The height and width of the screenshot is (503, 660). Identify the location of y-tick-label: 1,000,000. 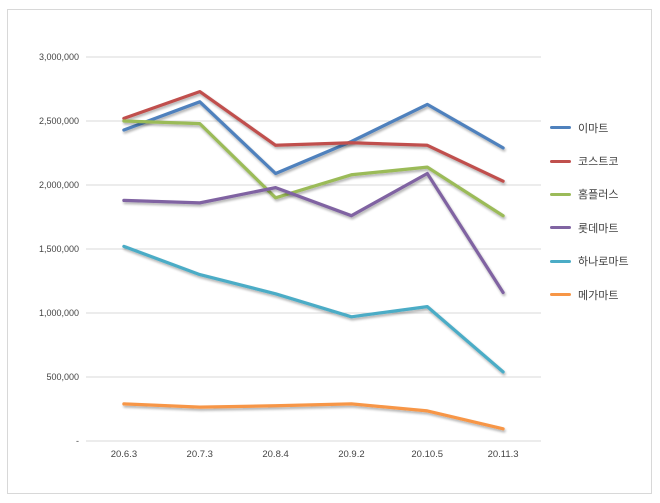
(59, 313).